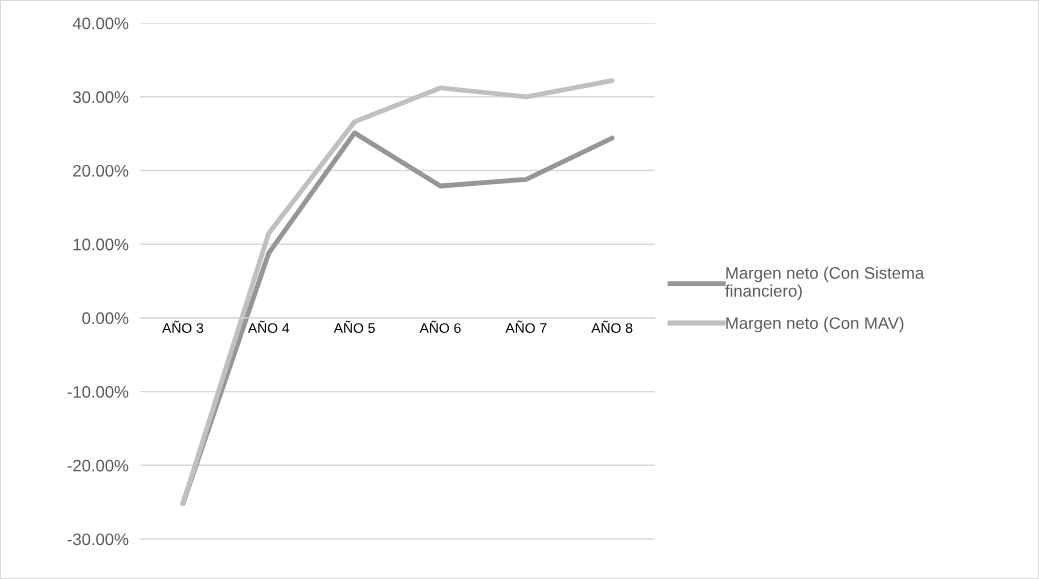 The width and height of the screenshot is (1039, 579). I want to click on x-tick-label: AÑO 4, so click(268, 326).